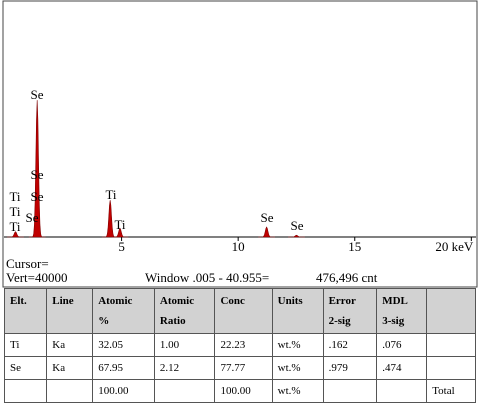 The image size is (480, 403). Describe the element at coordinates (172, 321) in the screenshot. I see `header-text: Ratio` at that location.